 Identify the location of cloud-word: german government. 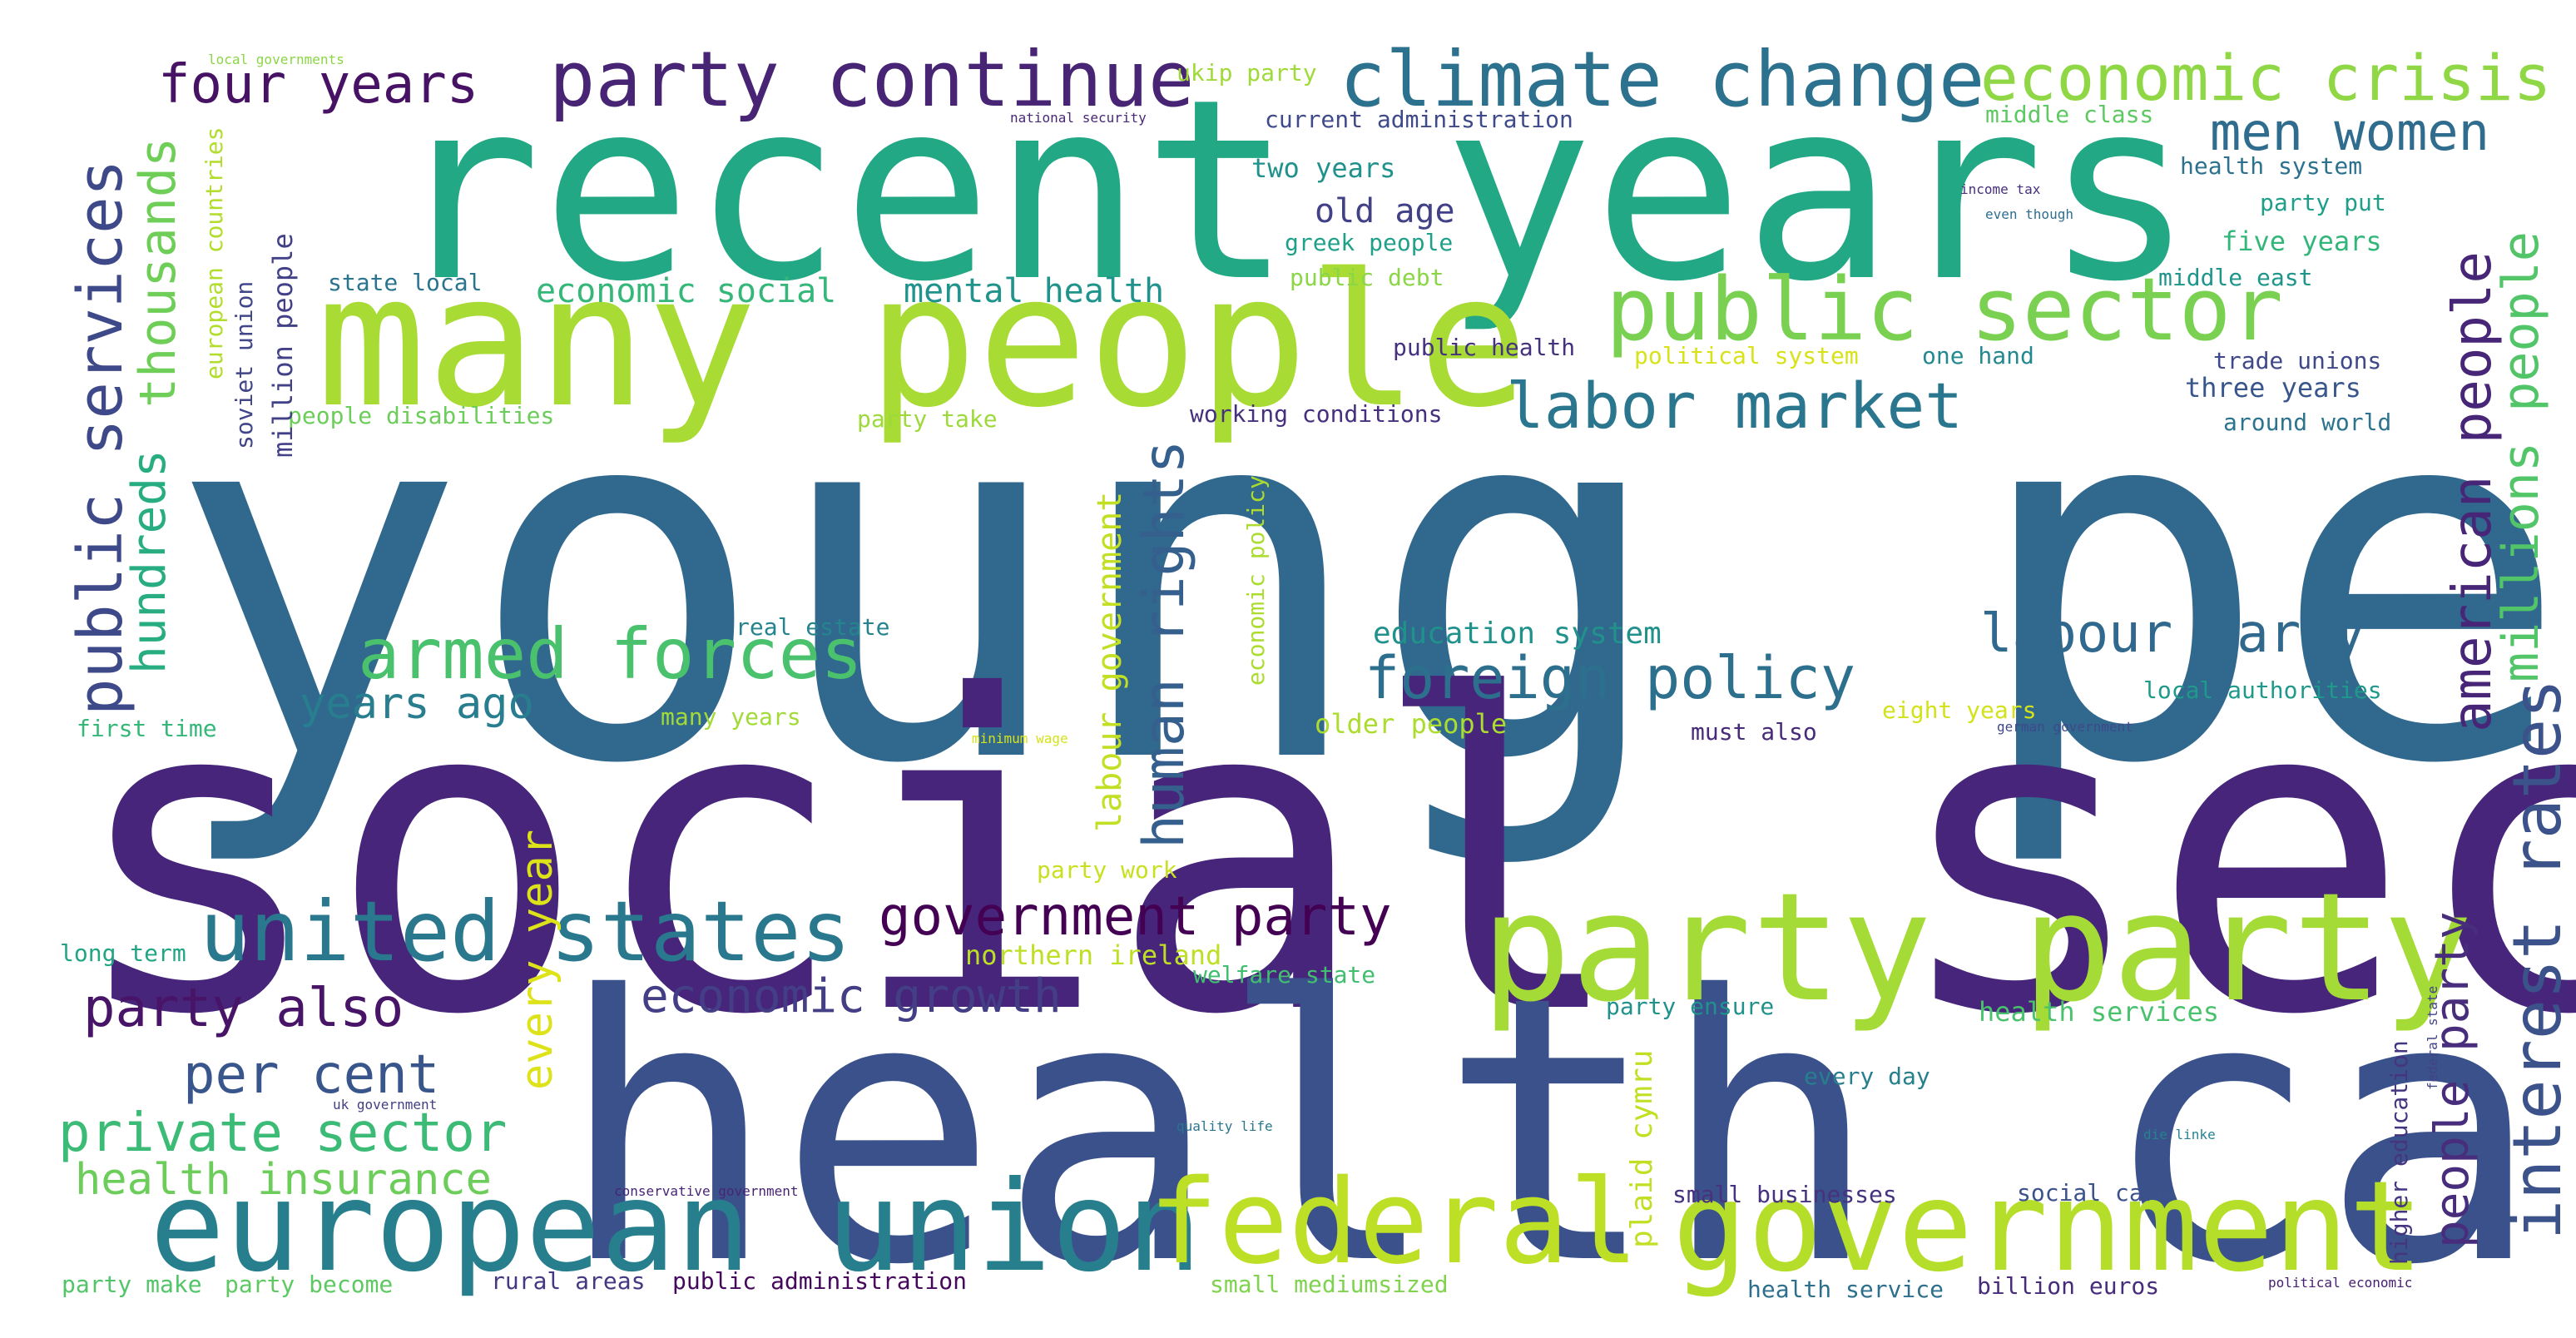
(2065, 727).